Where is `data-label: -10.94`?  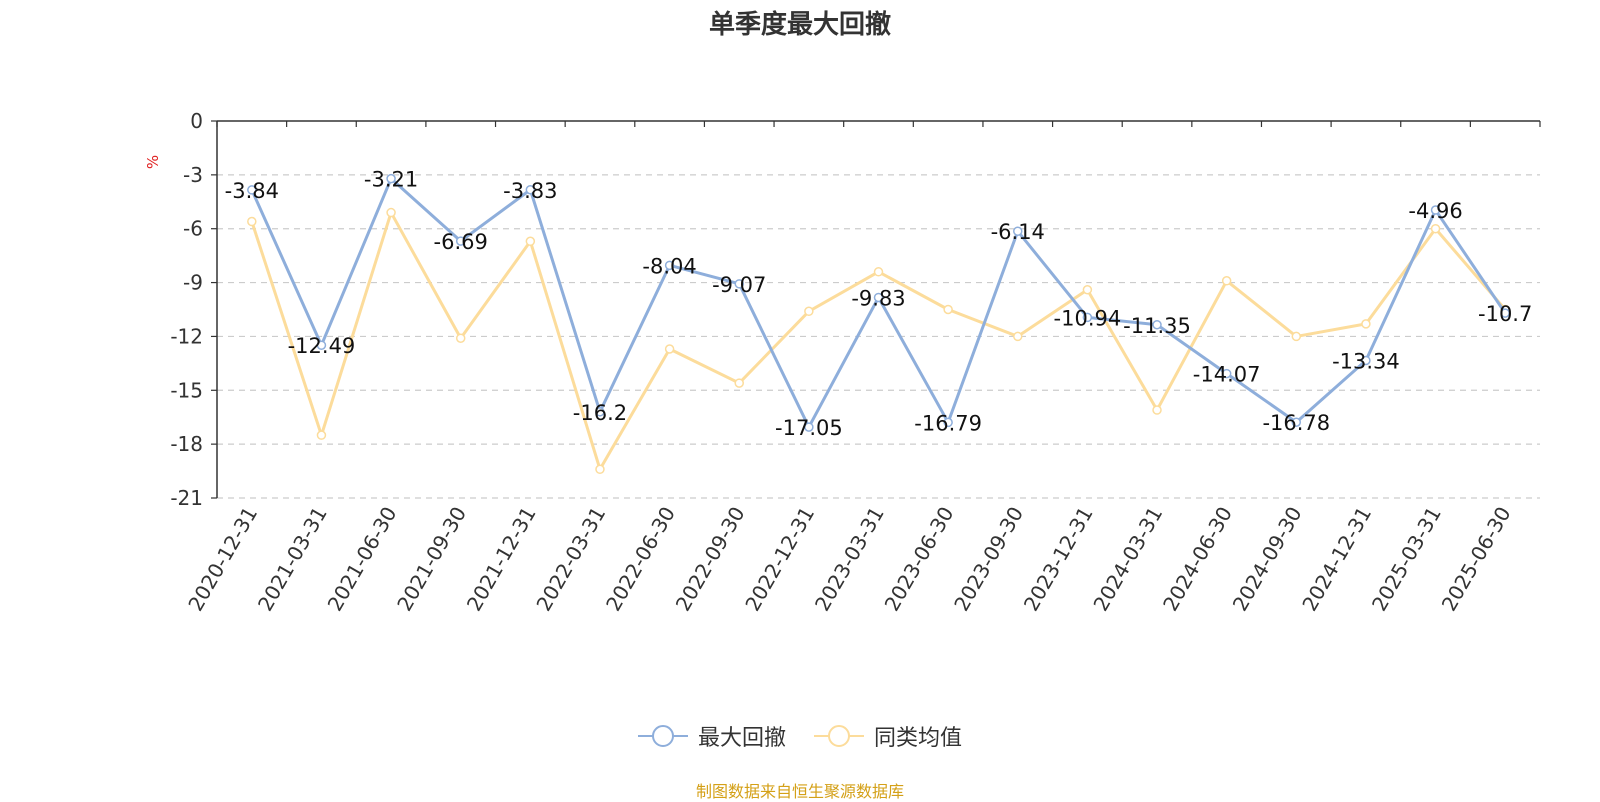
data-label: -10.94 is located at coordinates (1088, 318).